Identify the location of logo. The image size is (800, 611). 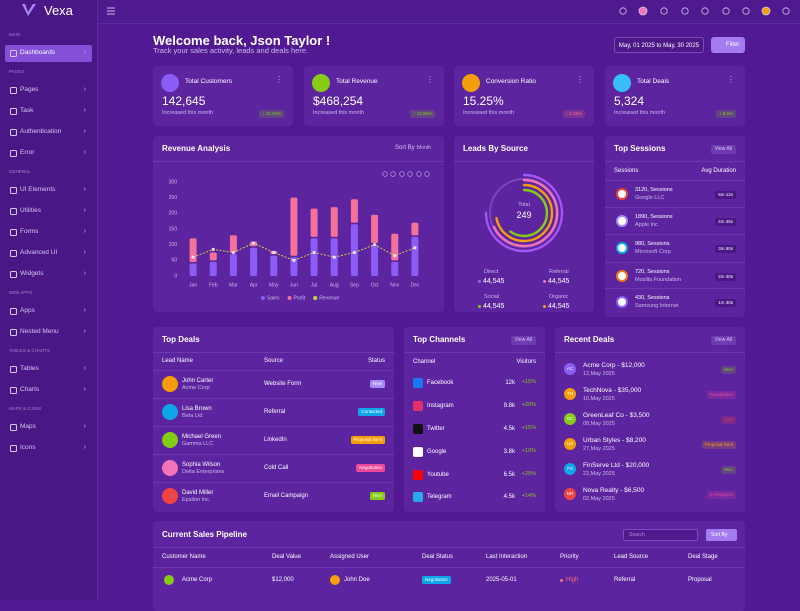
(29, 10).